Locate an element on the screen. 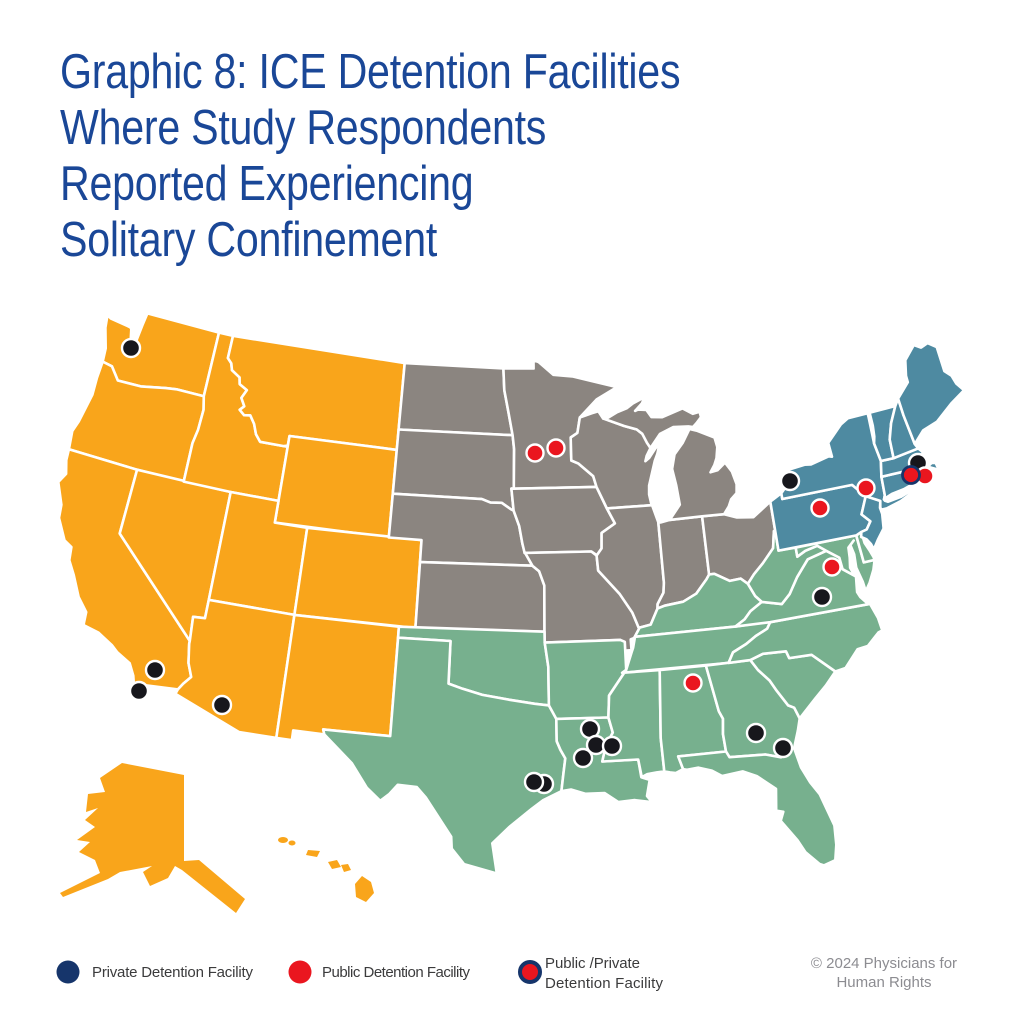 Image resolution: width=1024 pixels, height=1024 pixels. svg-text: Detention Facility is located at coordinates (604, 983).